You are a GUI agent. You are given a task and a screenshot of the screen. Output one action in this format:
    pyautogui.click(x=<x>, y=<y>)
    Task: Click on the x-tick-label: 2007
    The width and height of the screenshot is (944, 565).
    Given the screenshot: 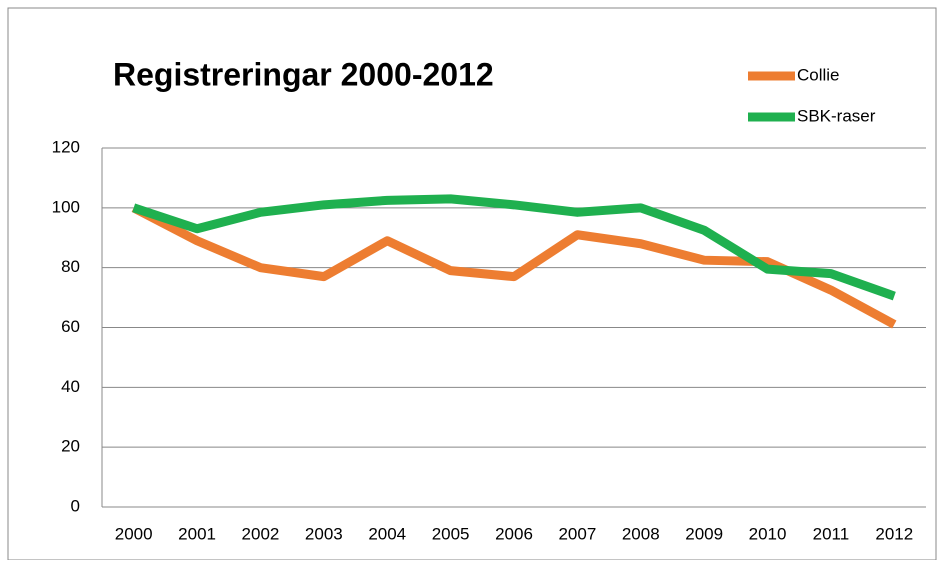 What is the action you would take?
    pyautogui.click(x=577, y=533)
    